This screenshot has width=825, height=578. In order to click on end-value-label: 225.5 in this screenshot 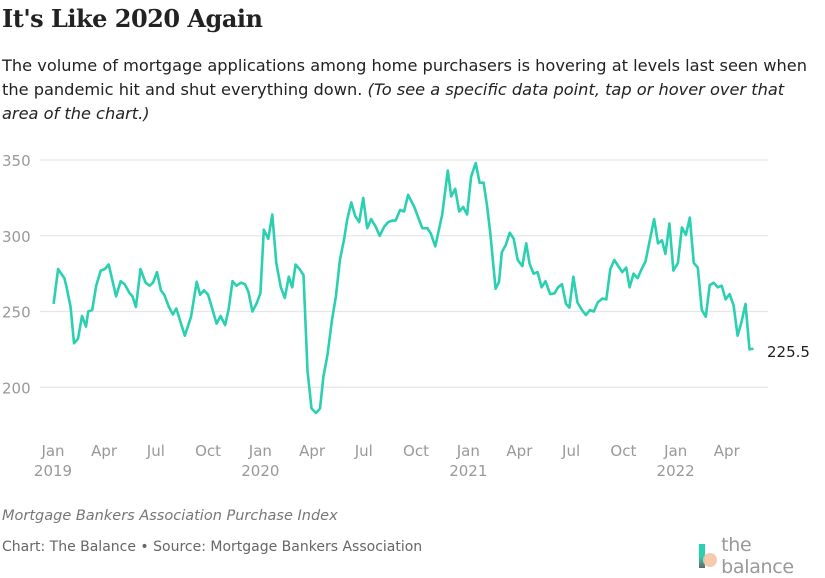, I will do `click(788, 352)`.